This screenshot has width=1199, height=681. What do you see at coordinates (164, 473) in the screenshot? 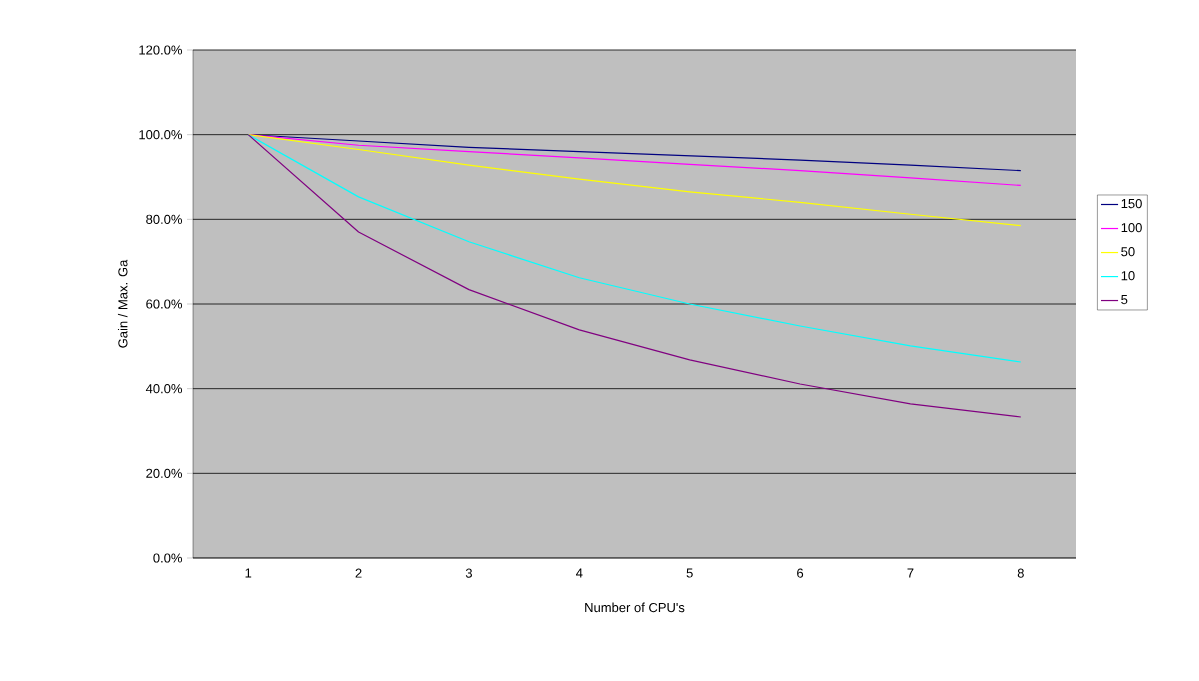
I see `y-tick-label: 20.0%` at bounding box center [164, 473].